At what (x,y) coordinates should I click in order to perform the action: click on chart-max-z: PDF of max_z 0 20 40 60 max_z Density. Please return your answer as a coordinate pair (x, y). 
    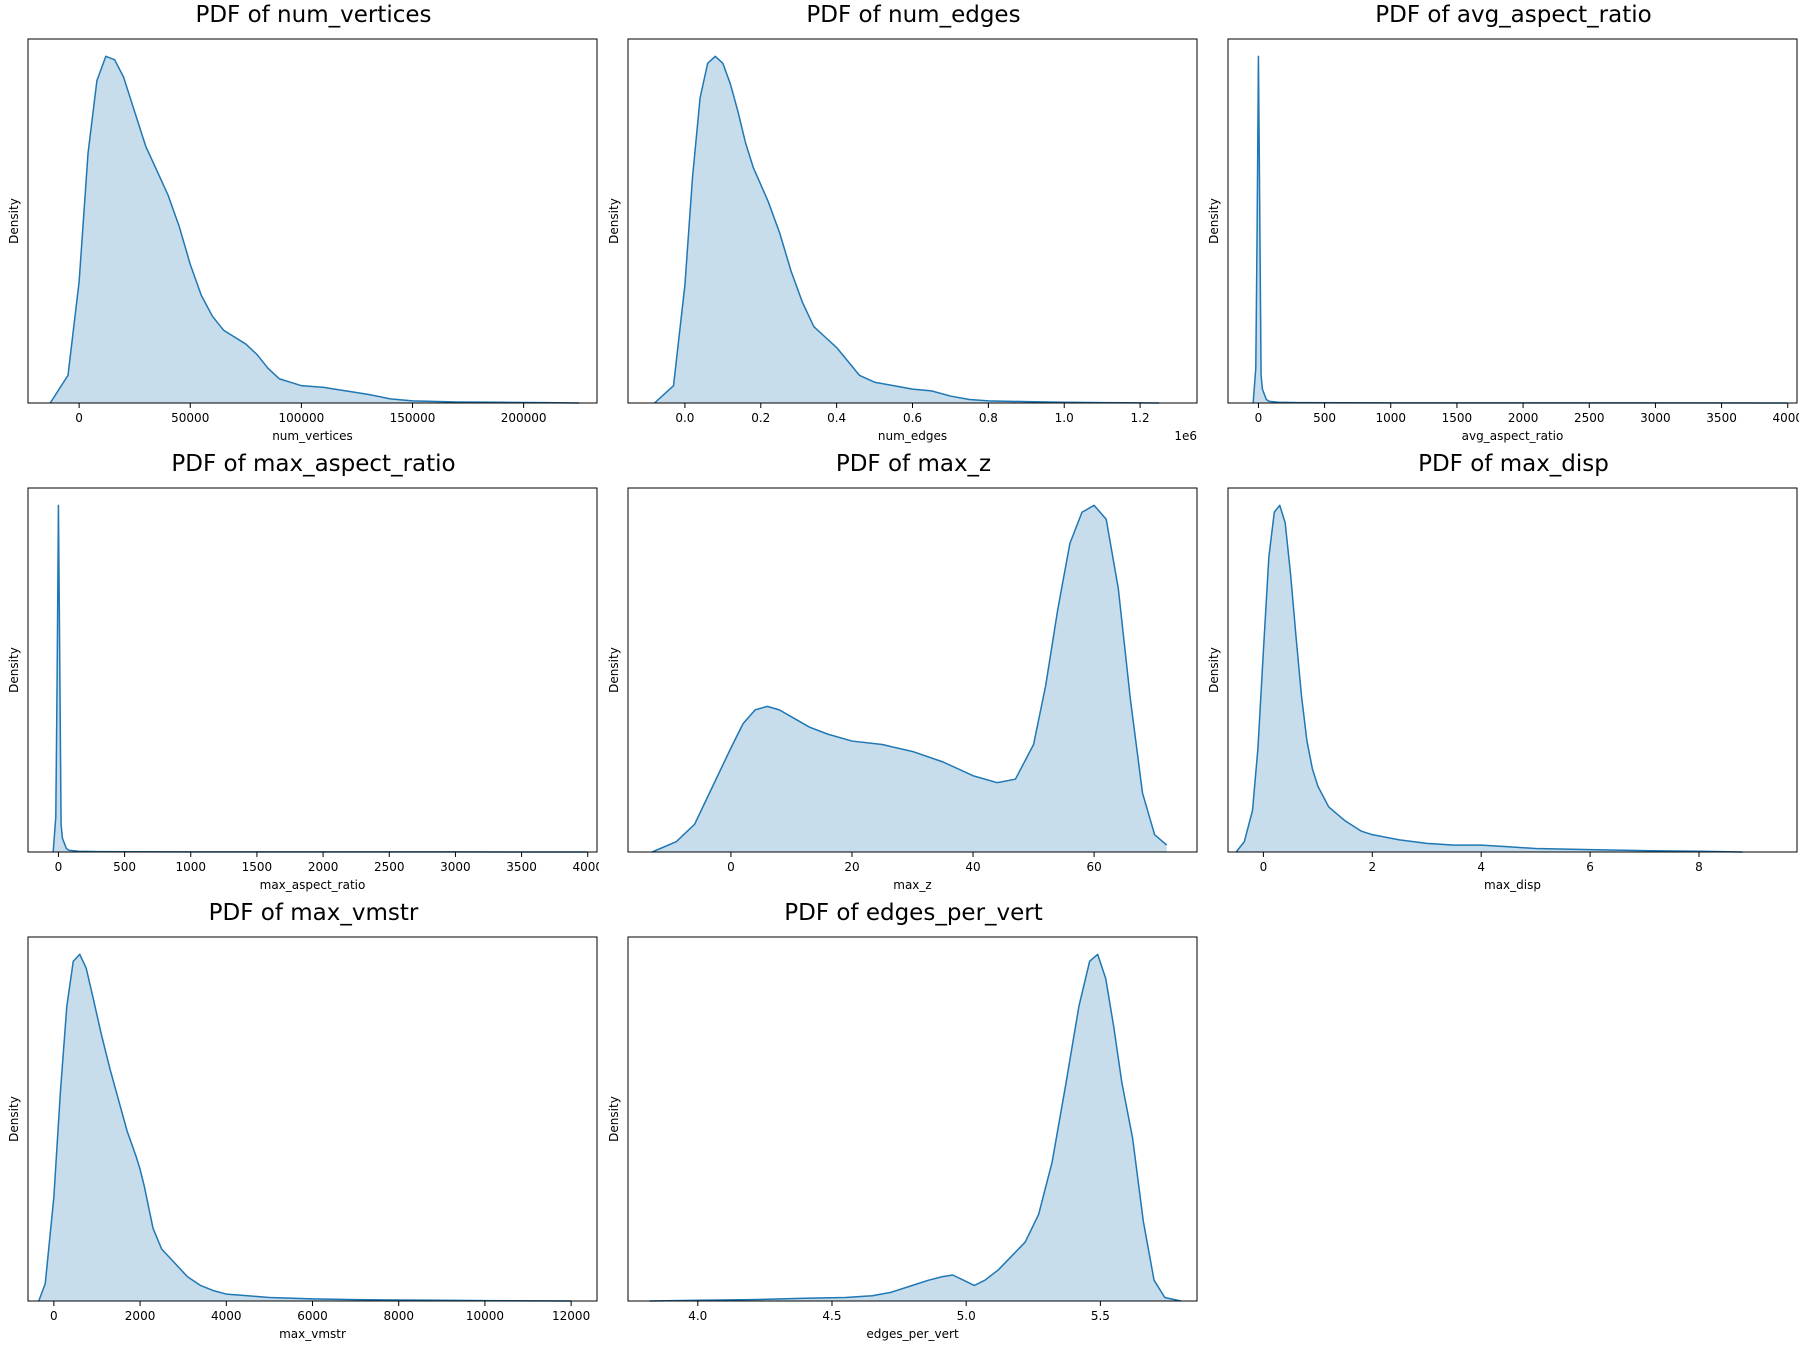
    Looking at the image, I should click on (899, 673).